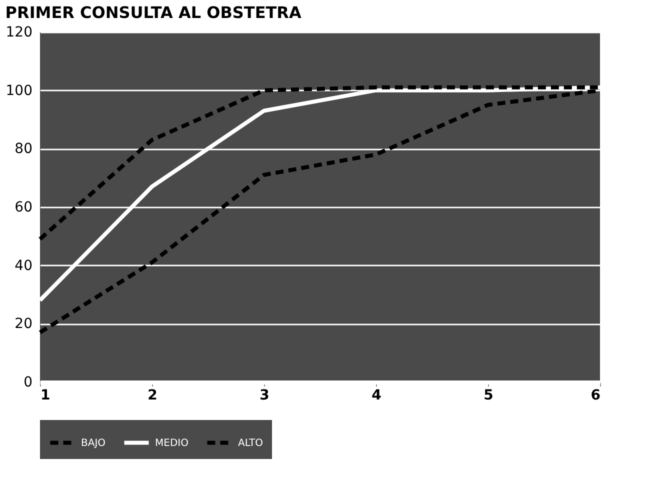 The height and width of the screenshot is (504, 647). Describe the element at coordinates (23, 208) in the screenshot. I see `y-tick-label: 60` at that location.